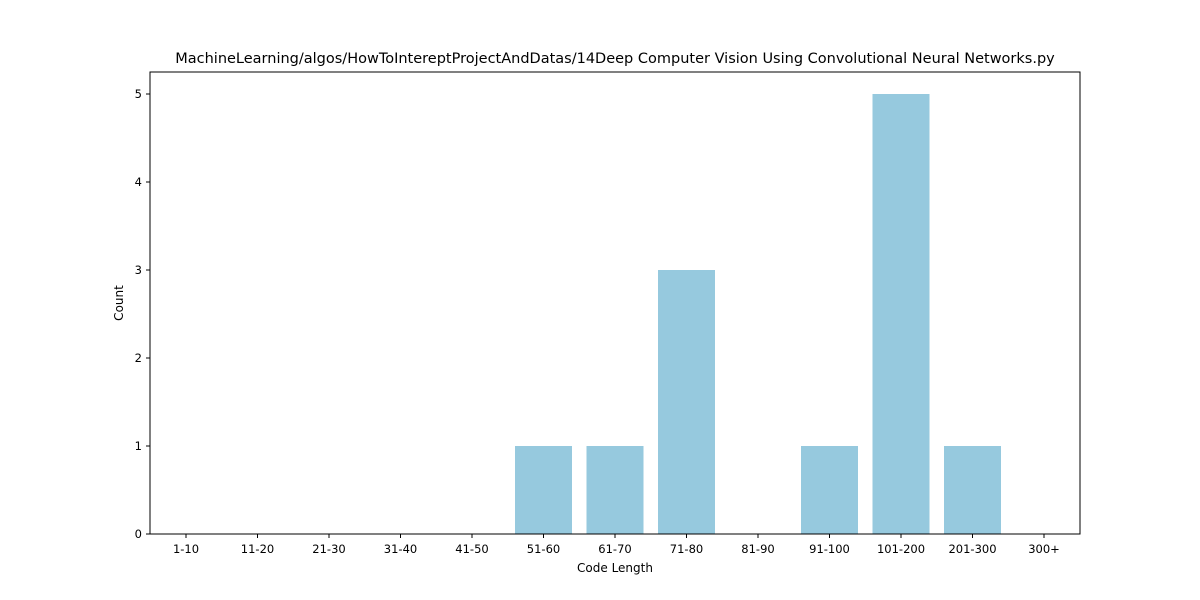  I want to click on y-tick-label: 0, so click(138, 534).